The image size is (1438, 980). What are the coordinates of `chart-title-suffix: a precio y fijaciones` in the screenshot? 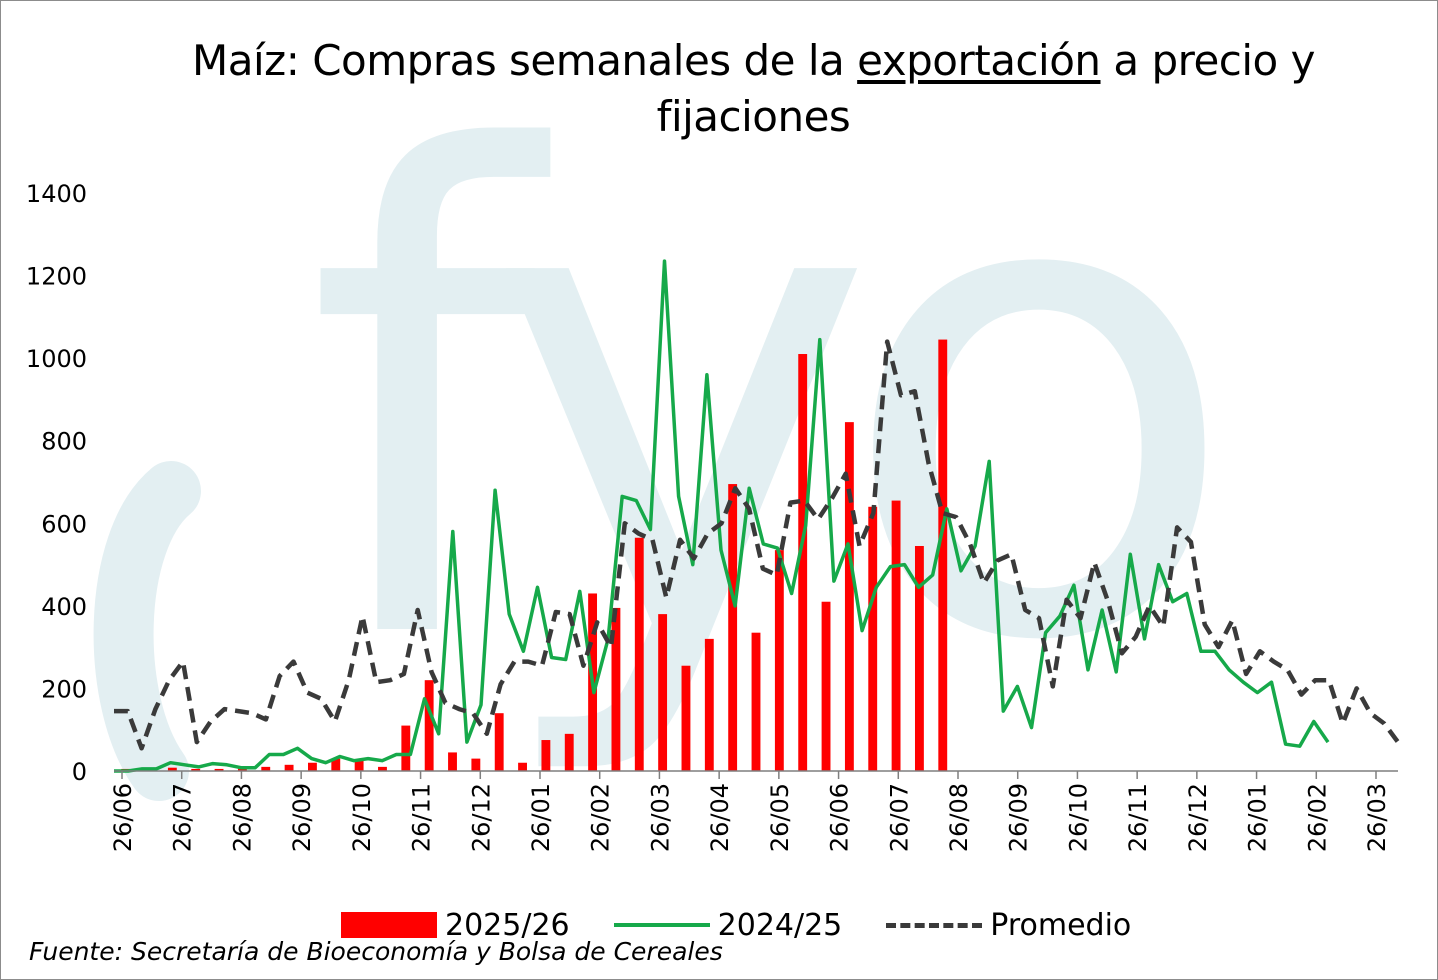 It's located at (986, 88).